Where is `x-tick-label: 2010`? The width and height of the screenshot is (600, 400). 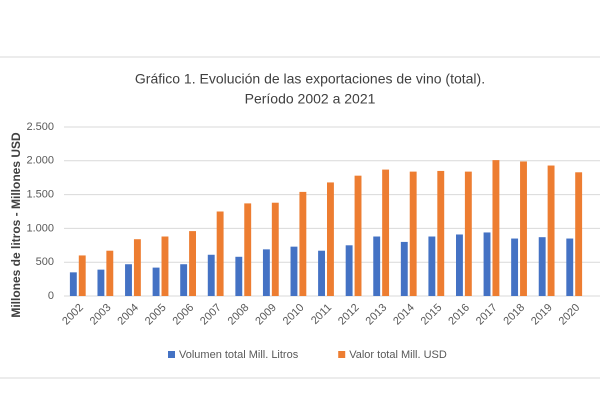
x-tick-label: 2010 is located at coordinates (294, 315).